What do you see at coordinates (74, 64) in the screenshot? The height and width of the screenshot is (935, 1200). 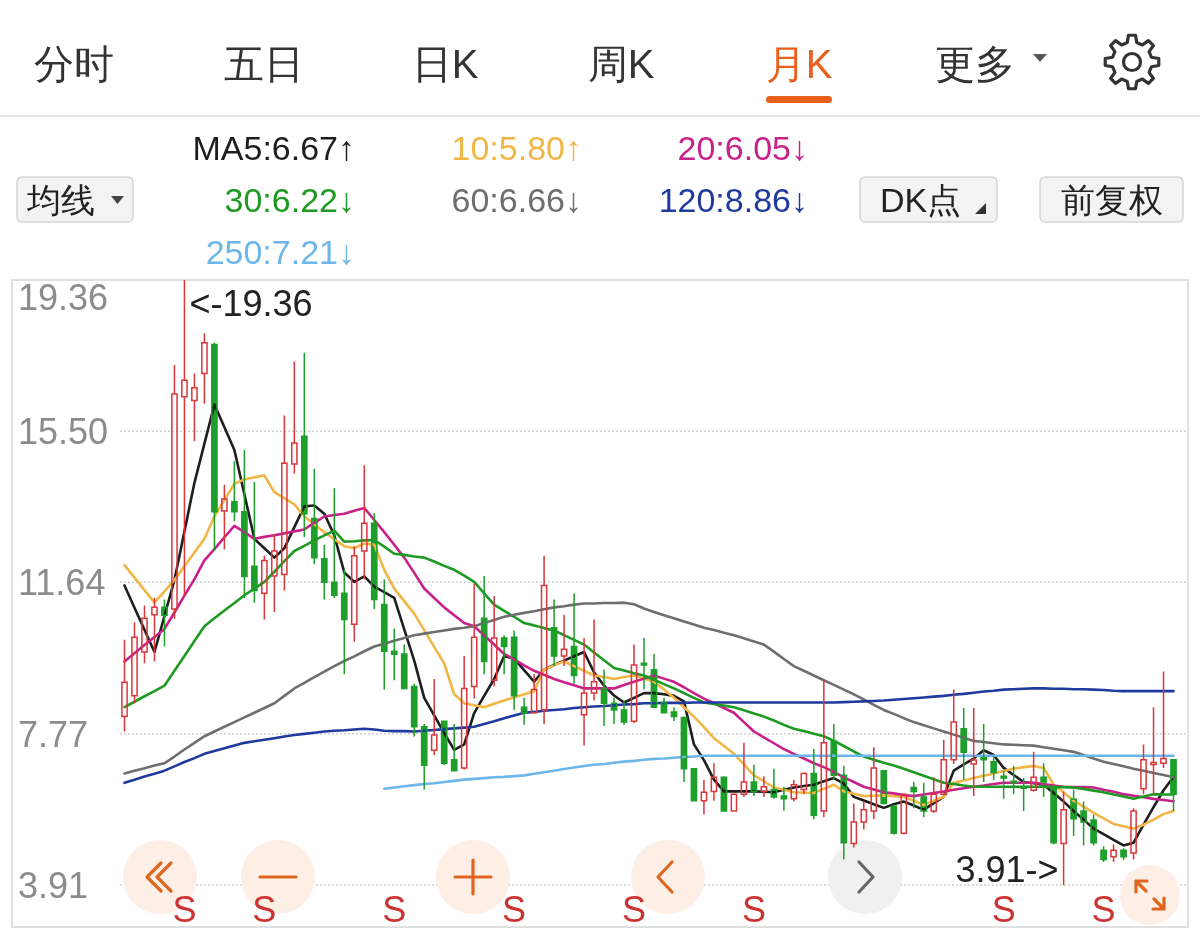 I see `tab-label: 分时` at bounding box center [74, 64].